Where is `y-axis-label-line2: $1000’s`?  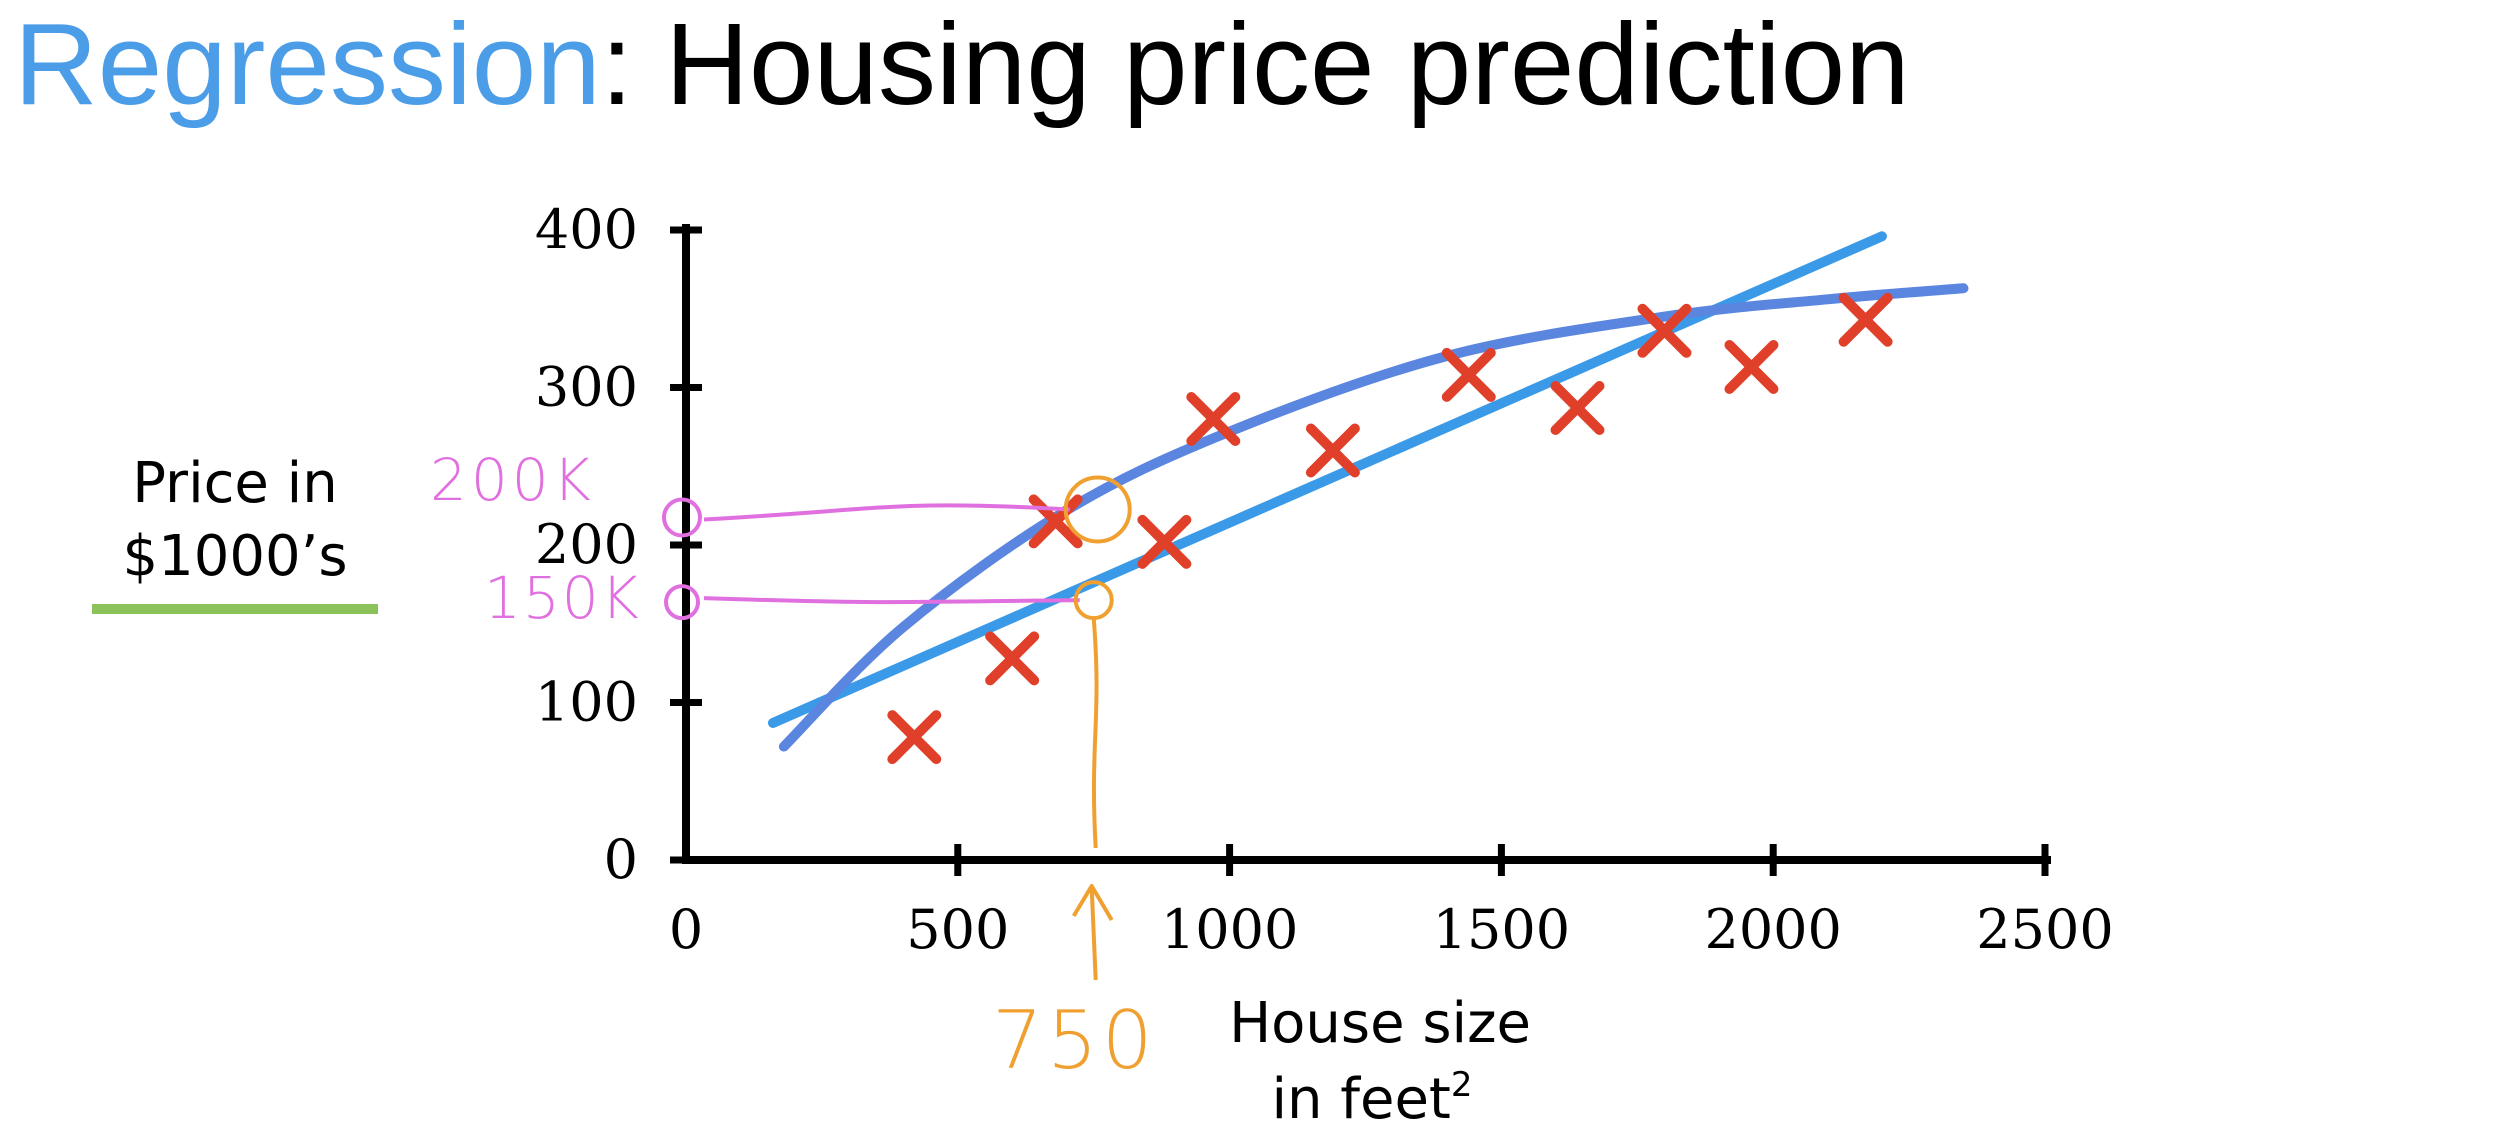 y-axis-label-line2: $1000’s is located at coordinates (234, 556).